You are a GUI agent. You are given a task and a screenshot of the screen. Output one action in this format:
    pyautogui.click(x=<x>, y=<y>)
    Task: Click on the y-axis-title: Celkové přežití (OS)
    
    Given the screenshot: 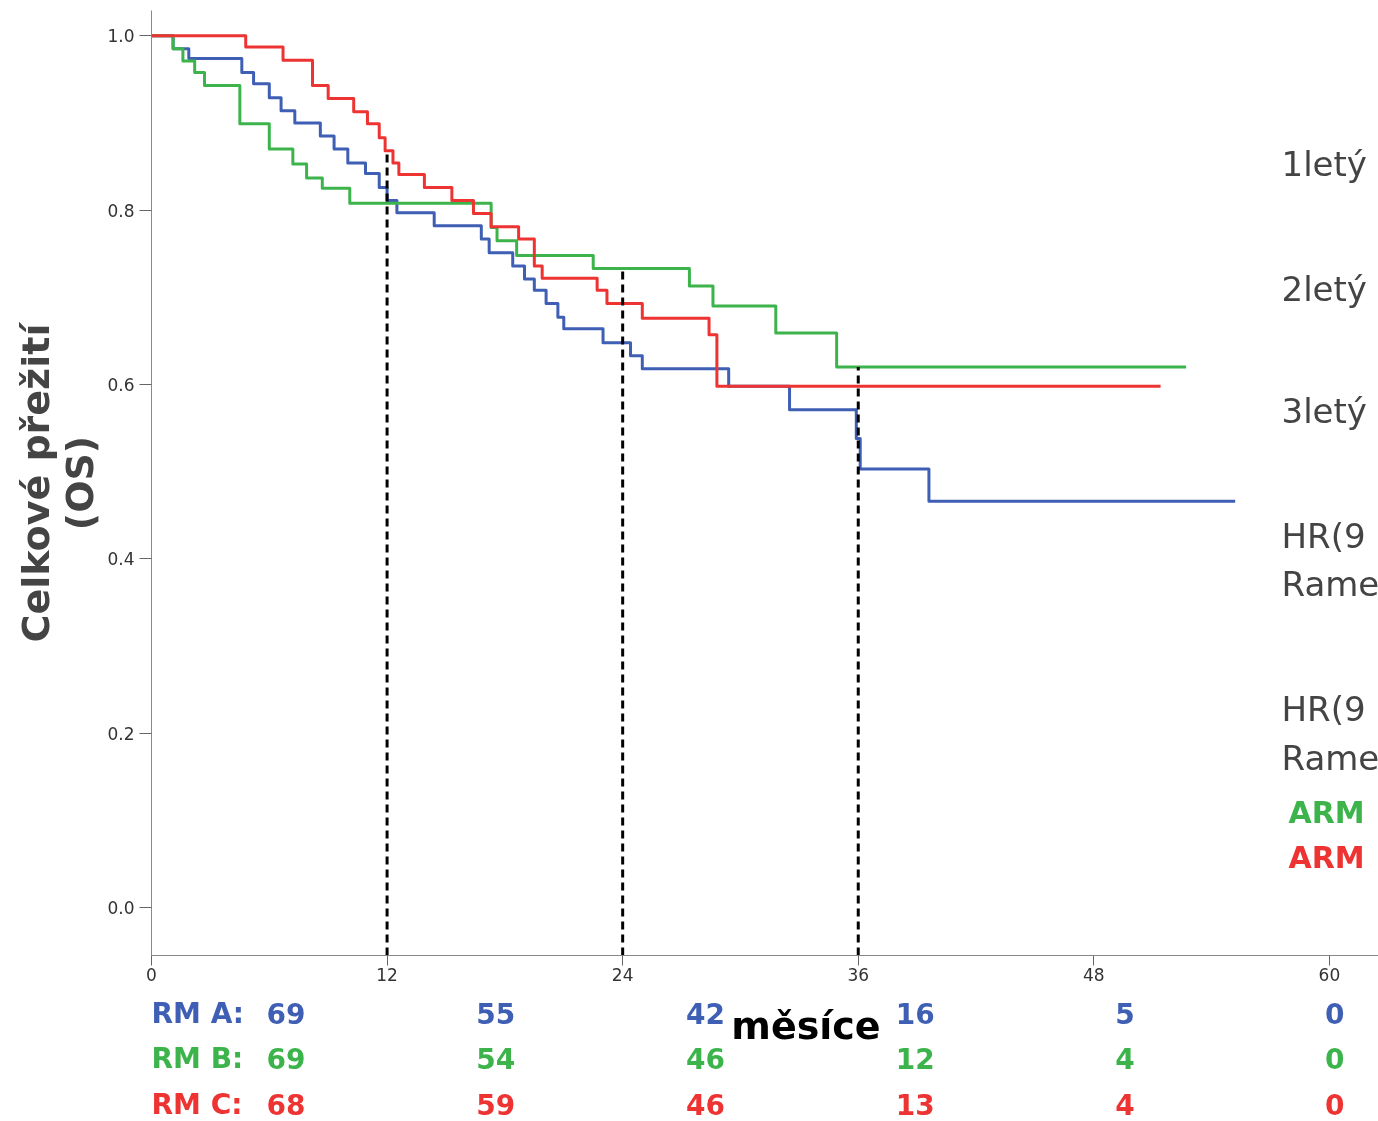 What is the action you would take?
    pyautogui.click(x=58, y=482)
    